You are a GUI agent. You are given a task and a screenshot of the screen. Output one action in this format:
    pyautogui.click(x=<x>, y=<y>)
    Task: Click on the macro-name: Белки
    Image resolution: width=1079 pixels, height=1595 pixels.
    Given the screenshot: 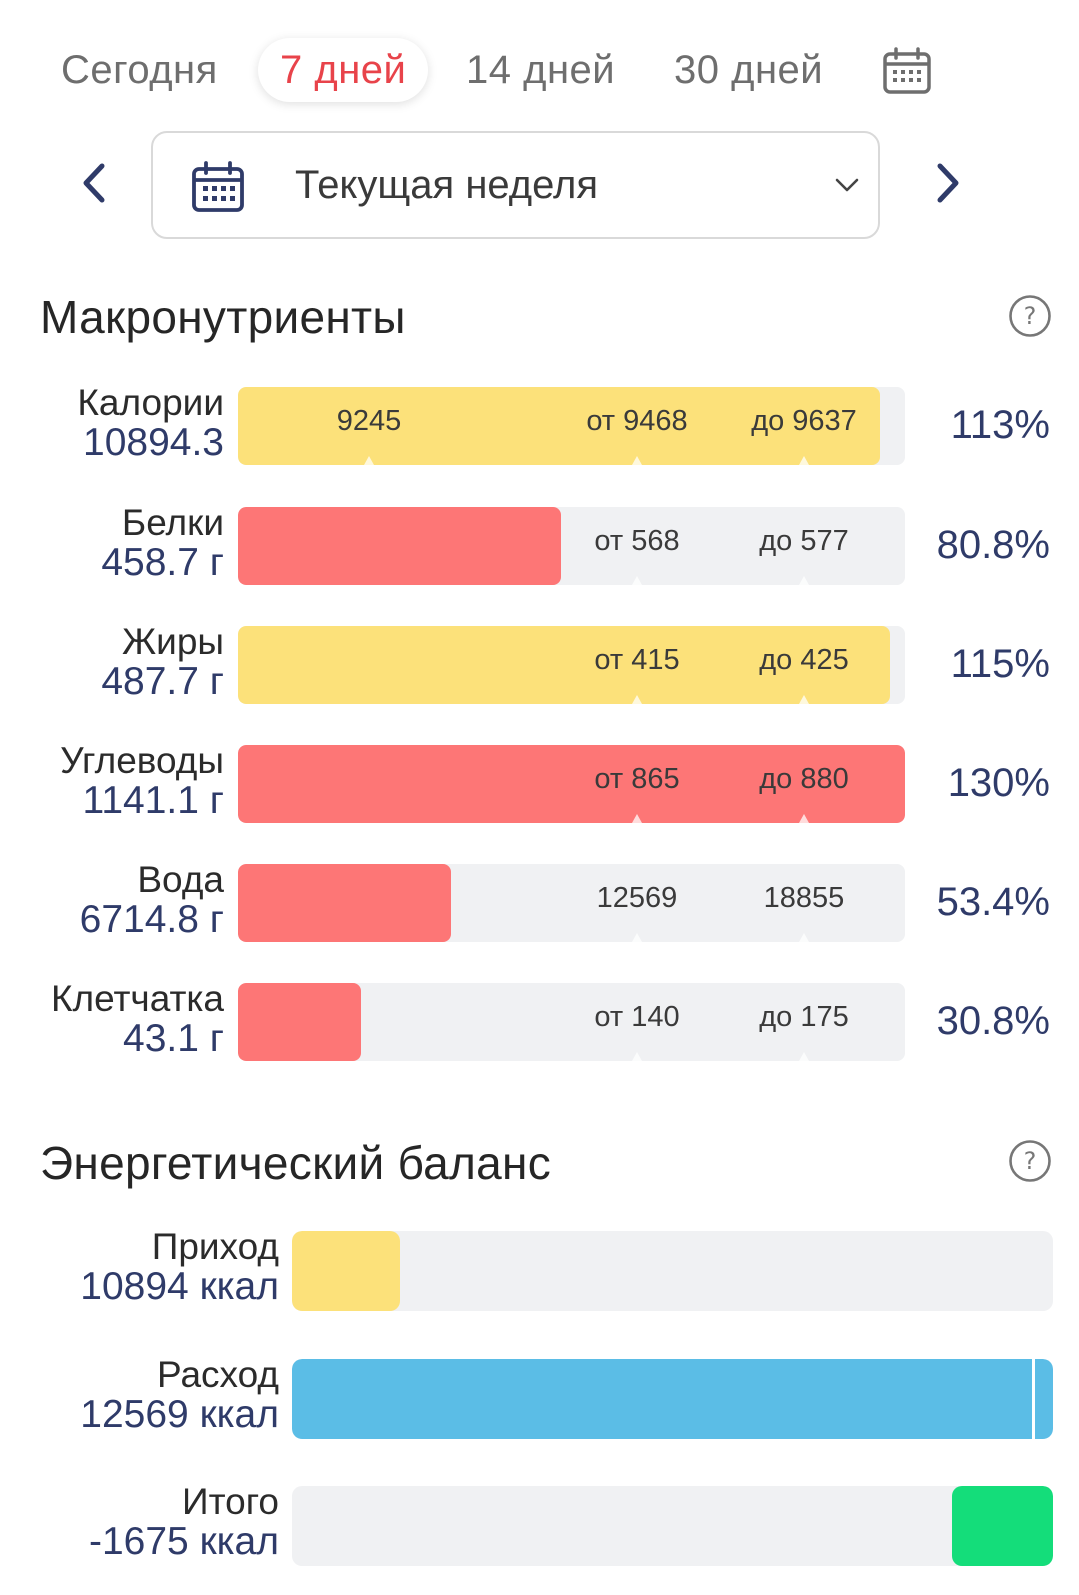 What is the action you would take?
    pyautogui.click(x=172, y=522)
    